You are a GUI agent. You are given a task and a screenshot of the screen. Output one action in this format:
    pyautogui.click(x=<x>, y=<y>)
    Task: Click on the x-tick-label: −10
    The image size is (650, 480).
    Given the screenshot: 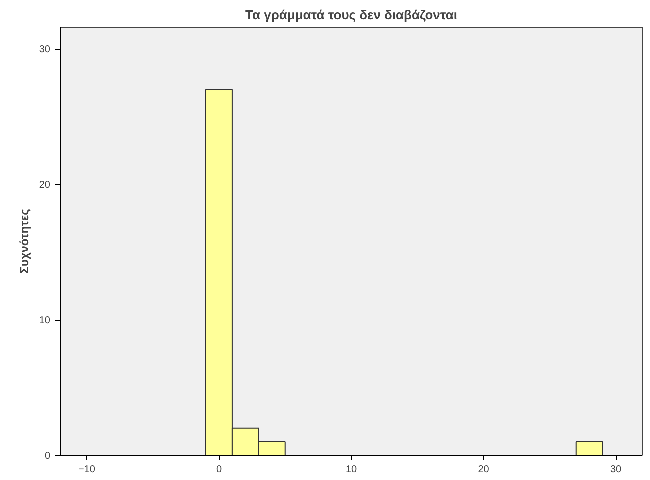 What is the action you would take?
    pyautogui.click(x=87, y=470)
    